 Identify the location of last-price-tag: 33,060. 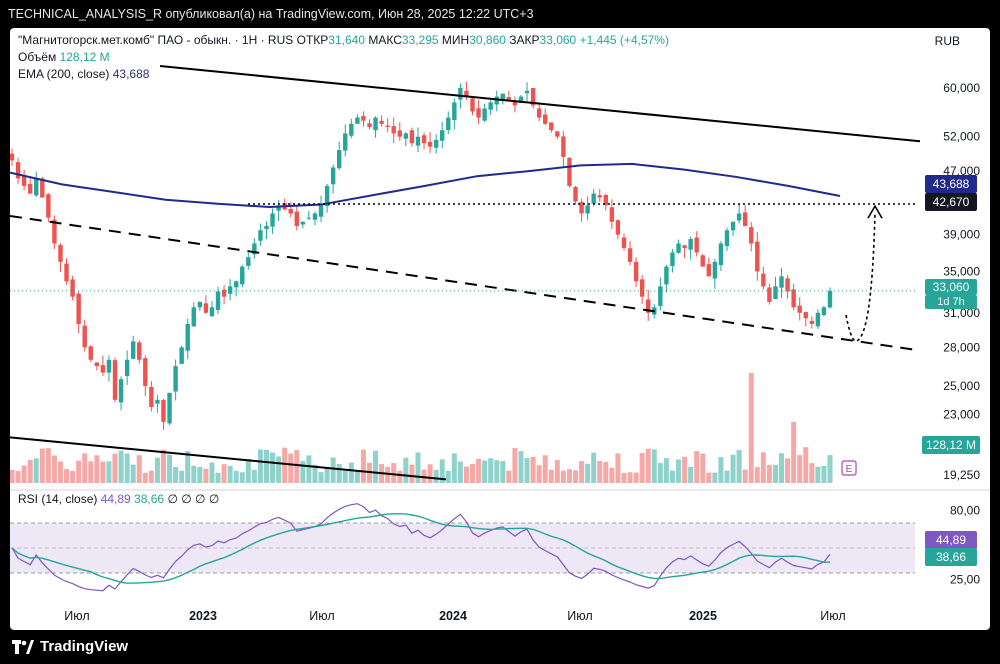
(951, 287).